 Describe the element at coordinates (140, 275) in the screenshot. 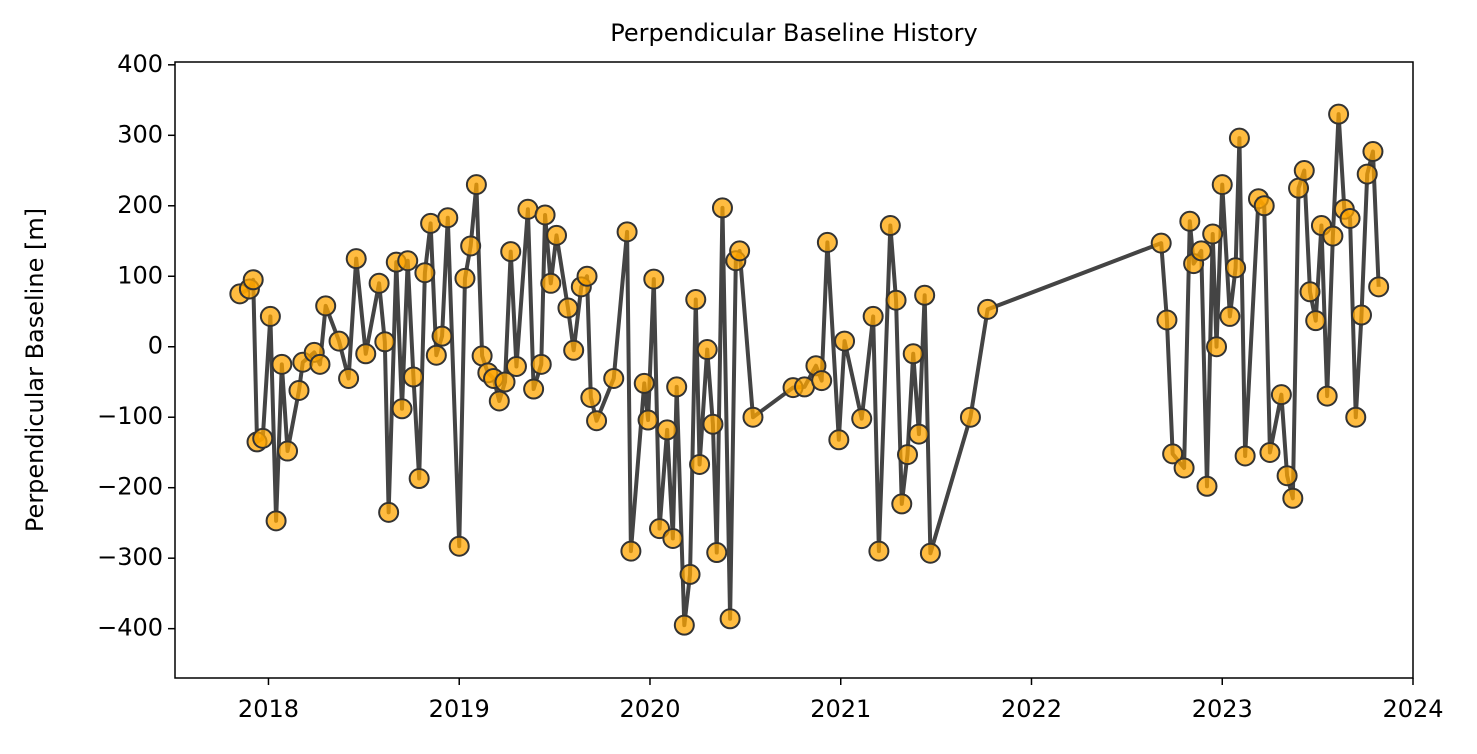

I see `y-tick-label: 100` at that location.